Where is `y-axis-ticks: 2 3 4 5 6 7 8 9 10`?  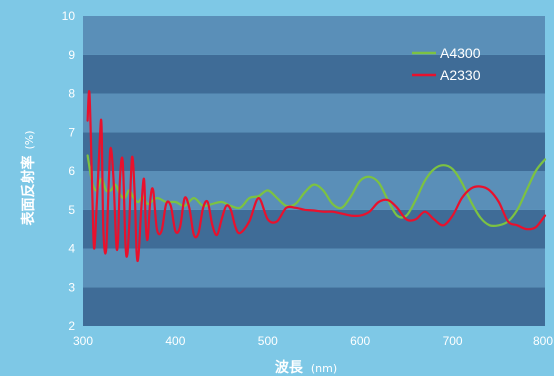
y-axis-ticks: 2 3 4 5 6 7 8 9 10 is located at coordinates (69, 171).